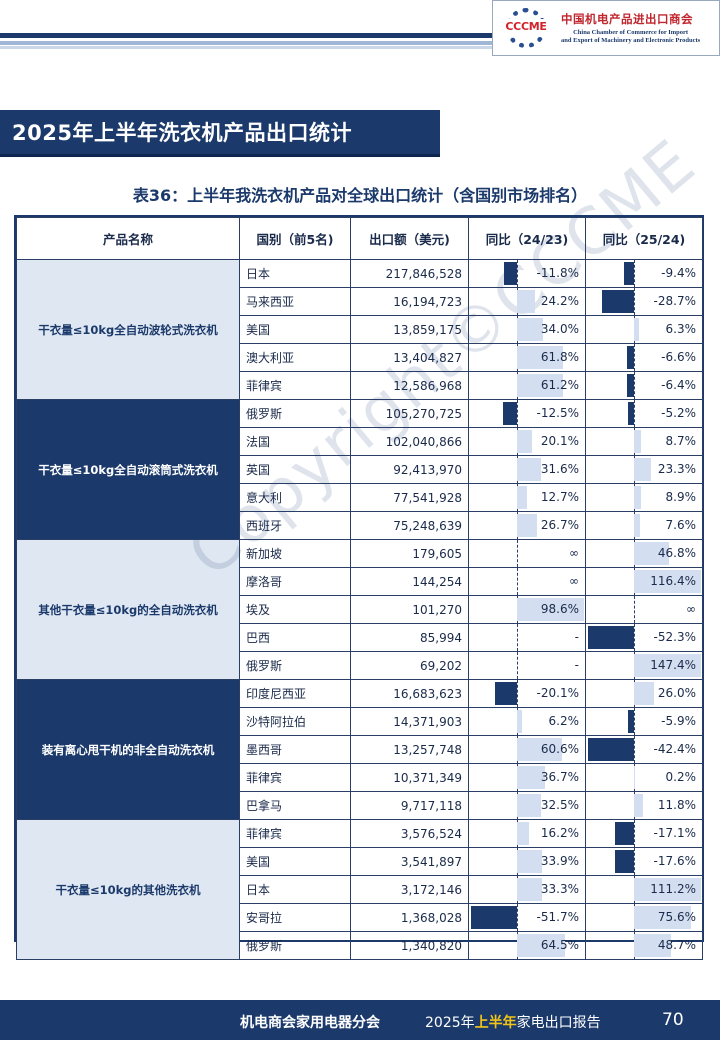 Image resolution: width=720 pixels, height=1040 pixels. I want to click on yoy-24-23-cell: 98.6%, so click(527, 609).